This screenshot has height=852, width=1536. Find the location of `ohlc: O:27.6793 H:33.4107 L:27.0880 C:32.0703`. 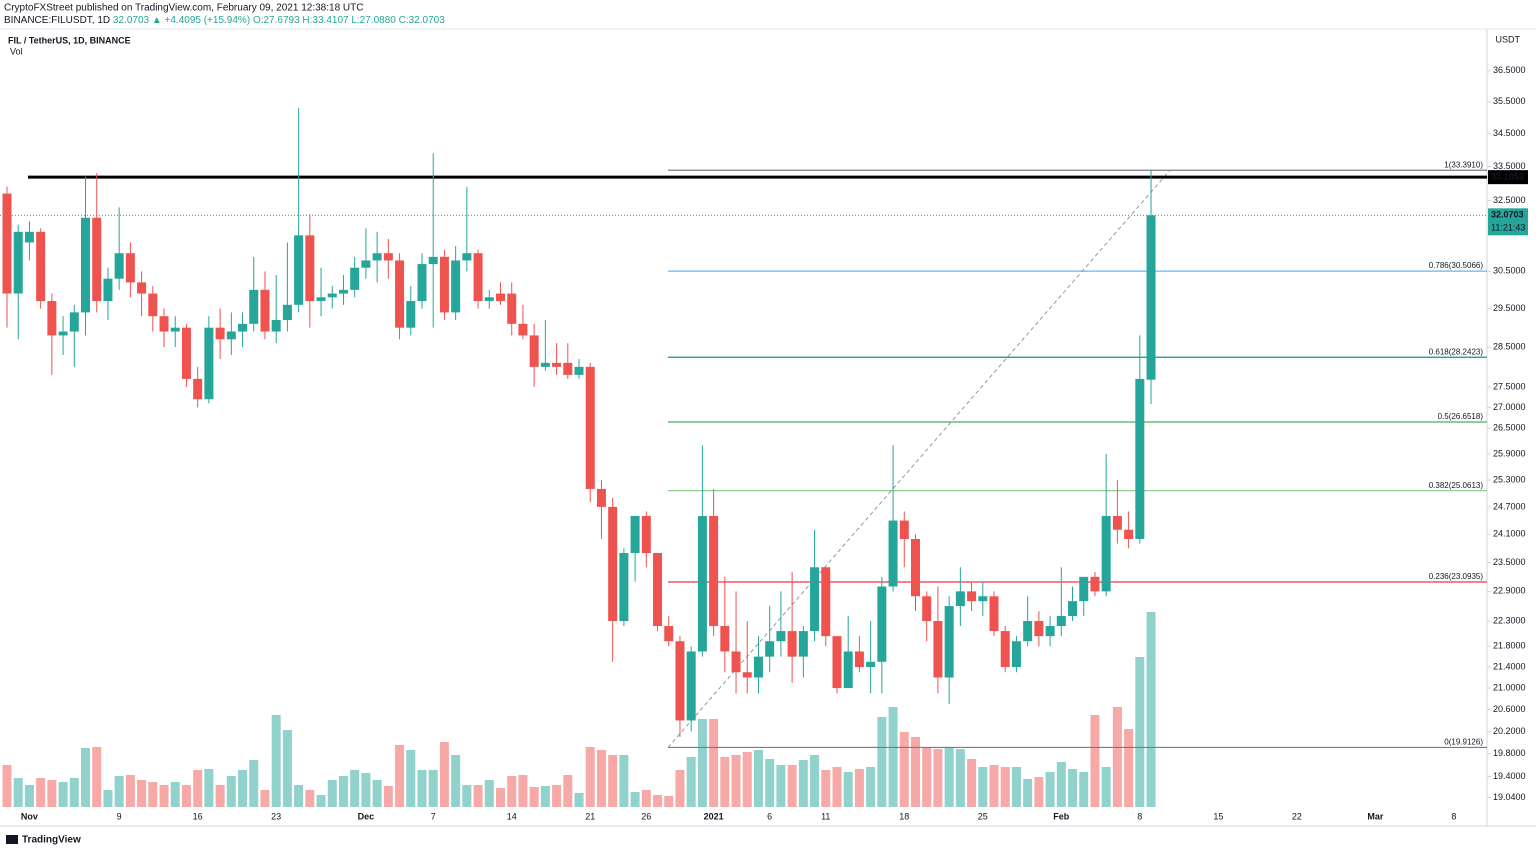

ohlc: O:27.6793 H:33.4107 L:27.0880 C:32.0703 is located at coordinates (349, 20).